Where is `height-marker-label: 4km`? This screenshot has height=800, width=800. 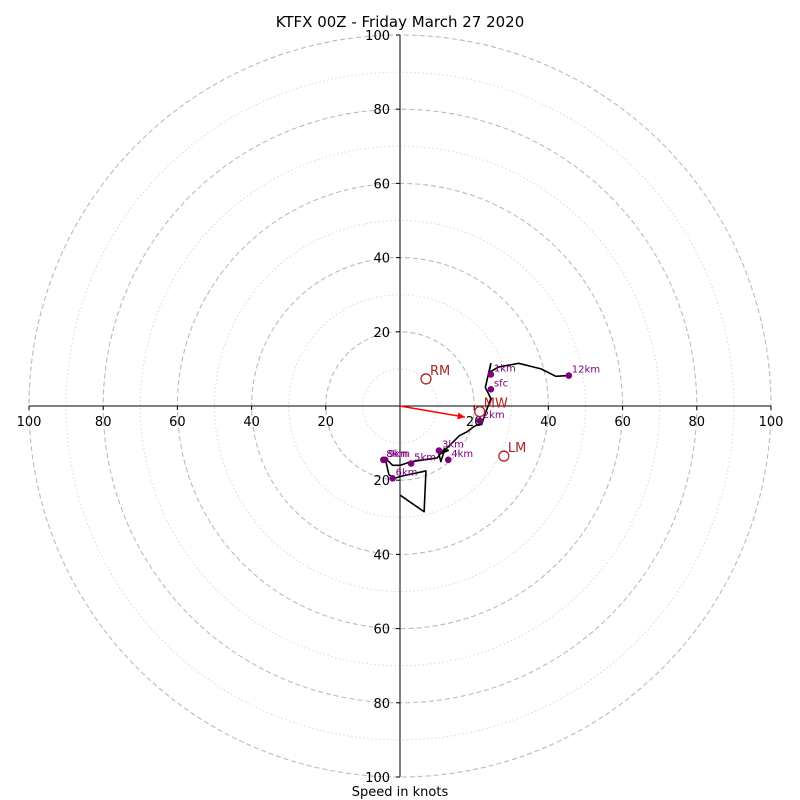 height-marker-label: 4km is located at coordinates (462, 454).